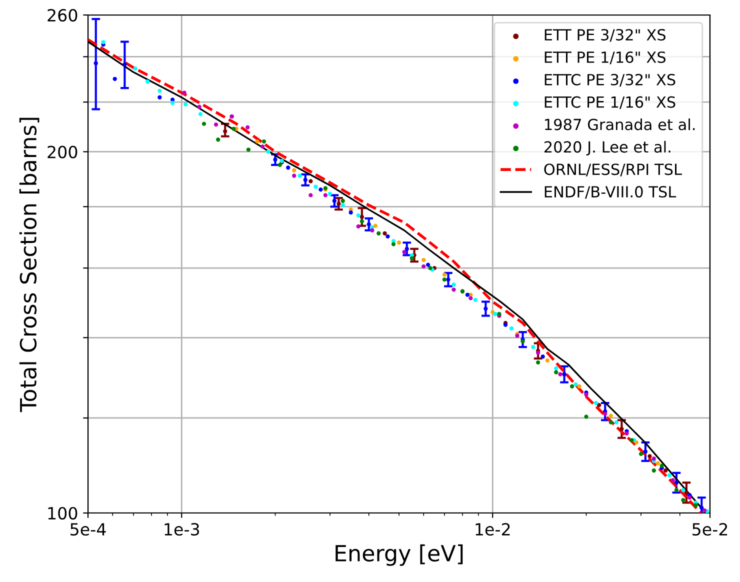  Describe the element at coordinates (63, 152) in the screenshot. I see `y-tick-label: 200` at that location.